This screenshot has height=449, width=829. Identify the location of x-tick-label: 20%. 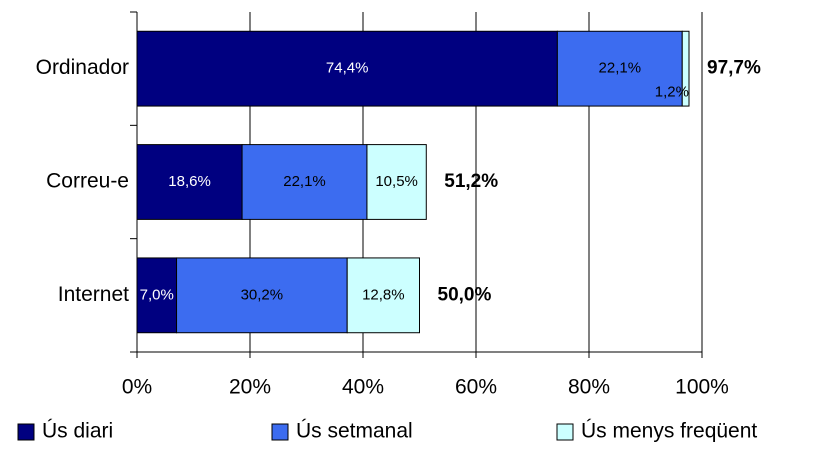
(250, 387).